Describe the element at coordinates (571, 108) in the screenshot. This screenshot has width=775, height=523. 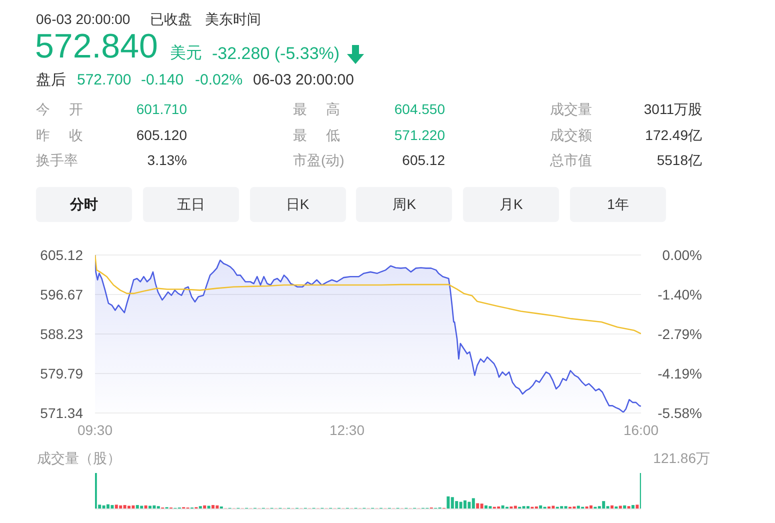
I see `text: 成交量` at that location.